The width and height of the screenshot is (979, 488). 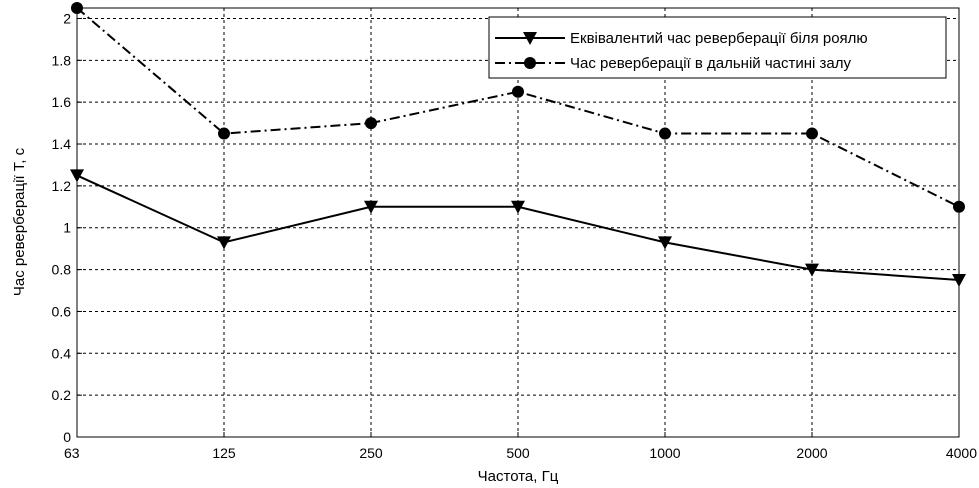 I want to click on y-tick-label: 1.4, so click(x=62, y=144).